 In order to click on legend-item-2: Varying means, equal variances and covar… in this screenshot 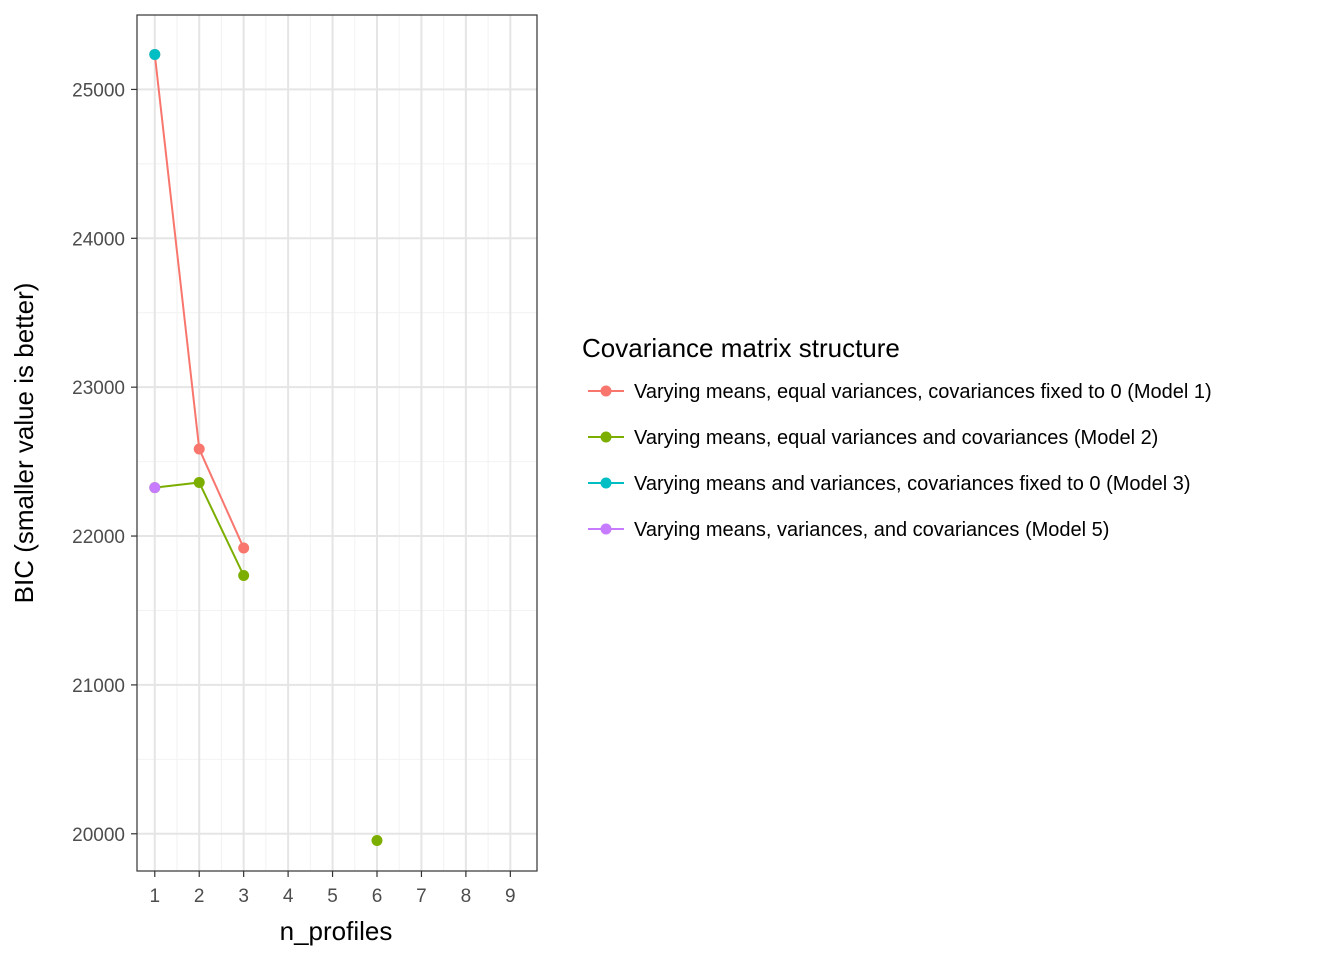, I will do `click(873, 438)`.